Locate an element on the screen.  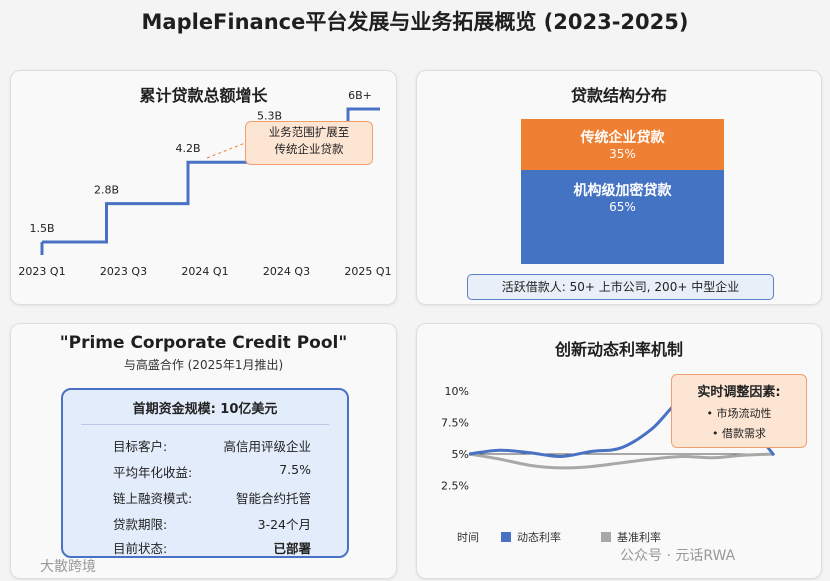
segment-traditional-loans: 传统企业贷款 35% is located at coordinates (622, 144).